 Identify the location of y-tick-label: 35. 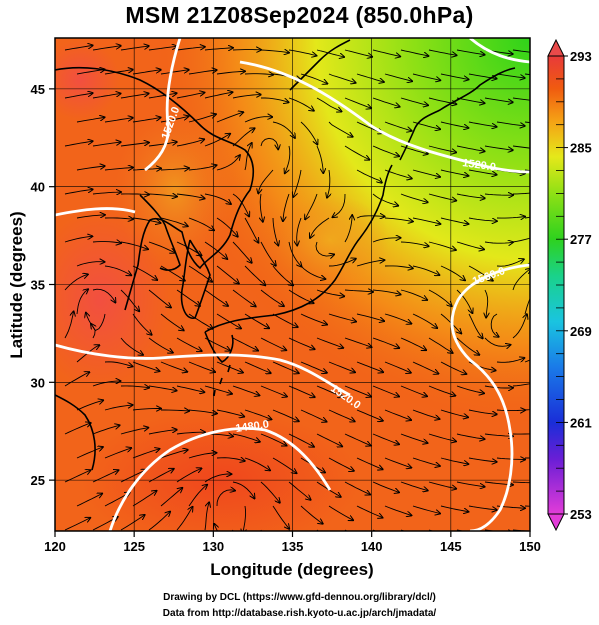
(38, 285).